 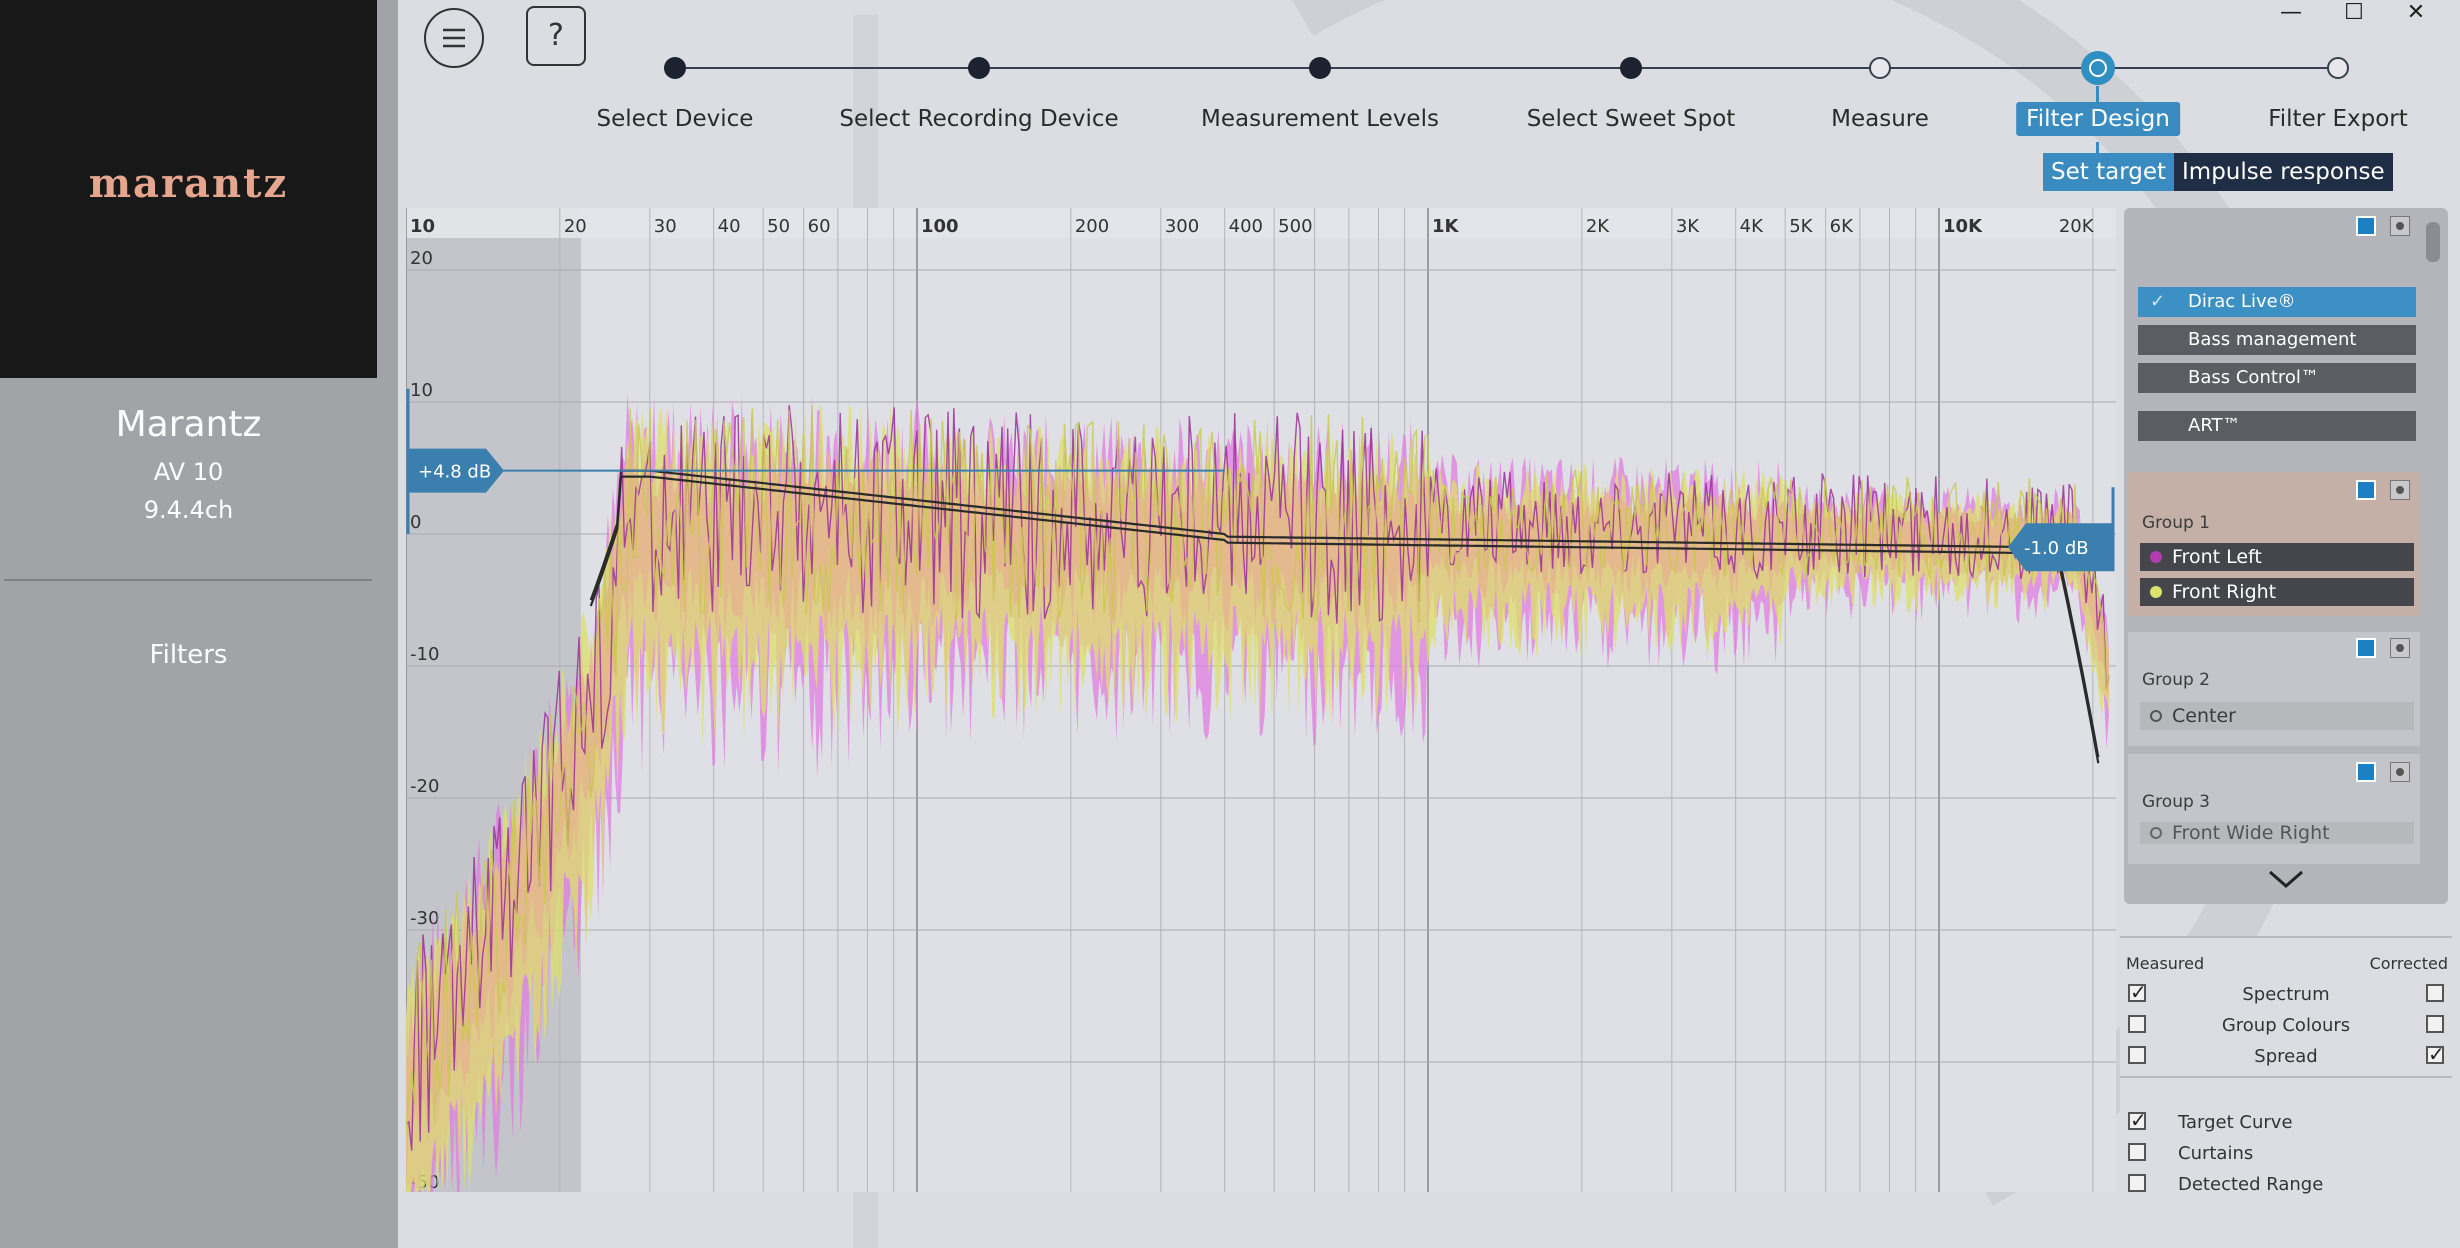 What do you see at coordinates (424, 918) in the screenshot?
I see `y-tick-label: -30` at bounding box center [424, 918].